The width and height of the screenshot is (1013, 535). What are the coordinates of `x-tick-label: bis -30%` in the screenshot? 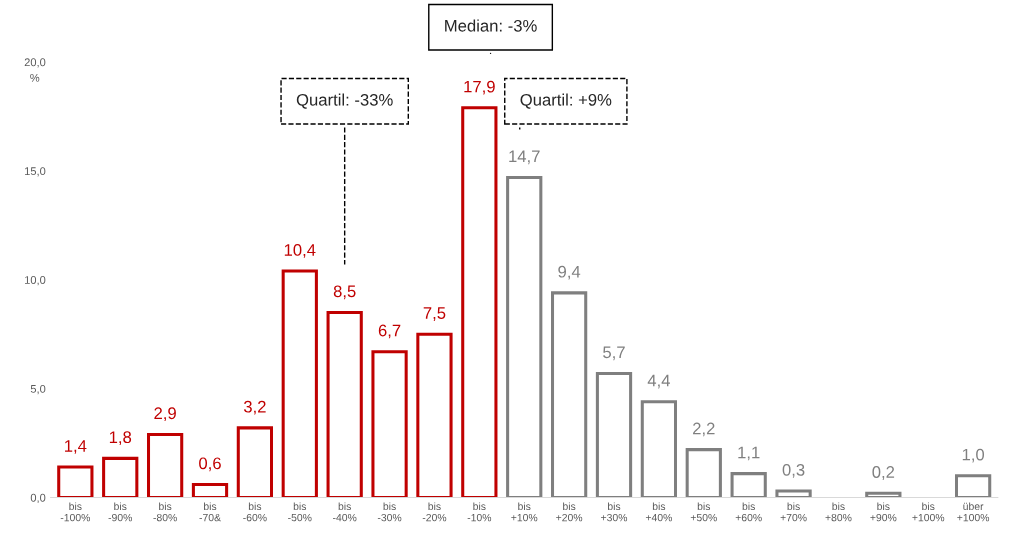 It's located at (389, 512).